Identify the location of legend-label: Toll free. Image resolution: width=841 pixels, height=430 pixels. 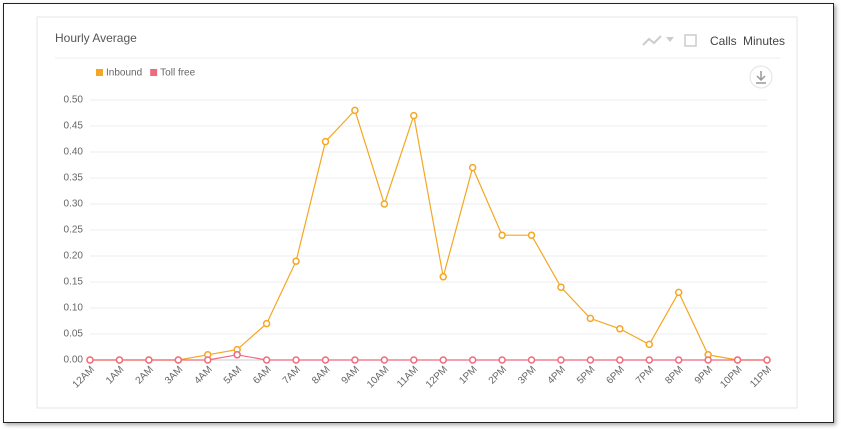
(177, 73).